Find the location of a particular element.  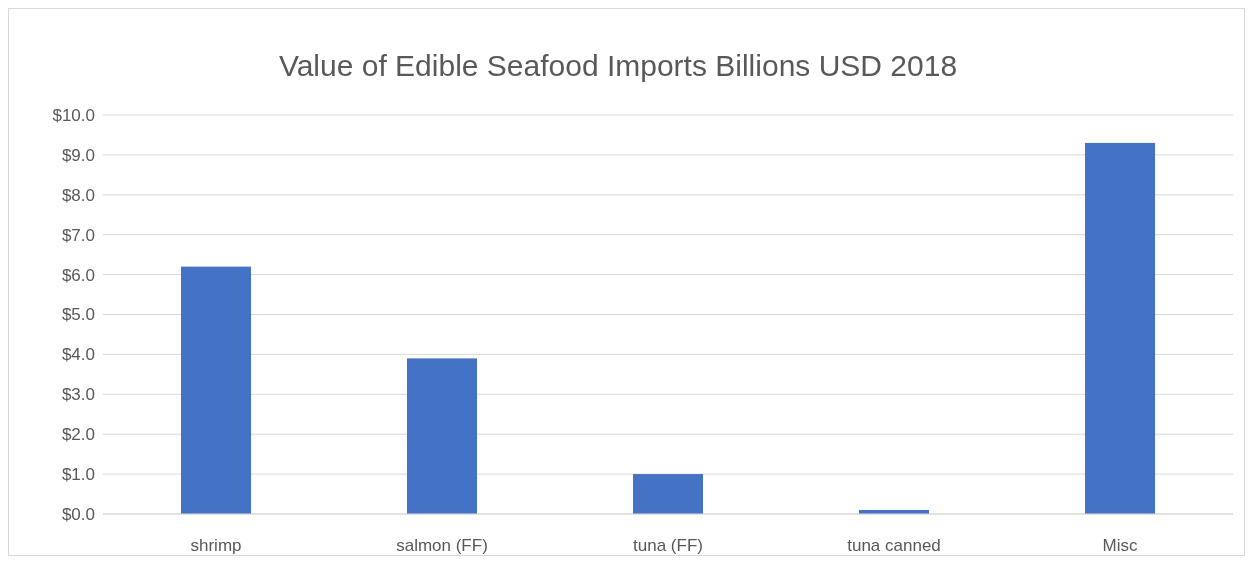

y-tick-label: $7.0 is located at coordinates (78, 235).